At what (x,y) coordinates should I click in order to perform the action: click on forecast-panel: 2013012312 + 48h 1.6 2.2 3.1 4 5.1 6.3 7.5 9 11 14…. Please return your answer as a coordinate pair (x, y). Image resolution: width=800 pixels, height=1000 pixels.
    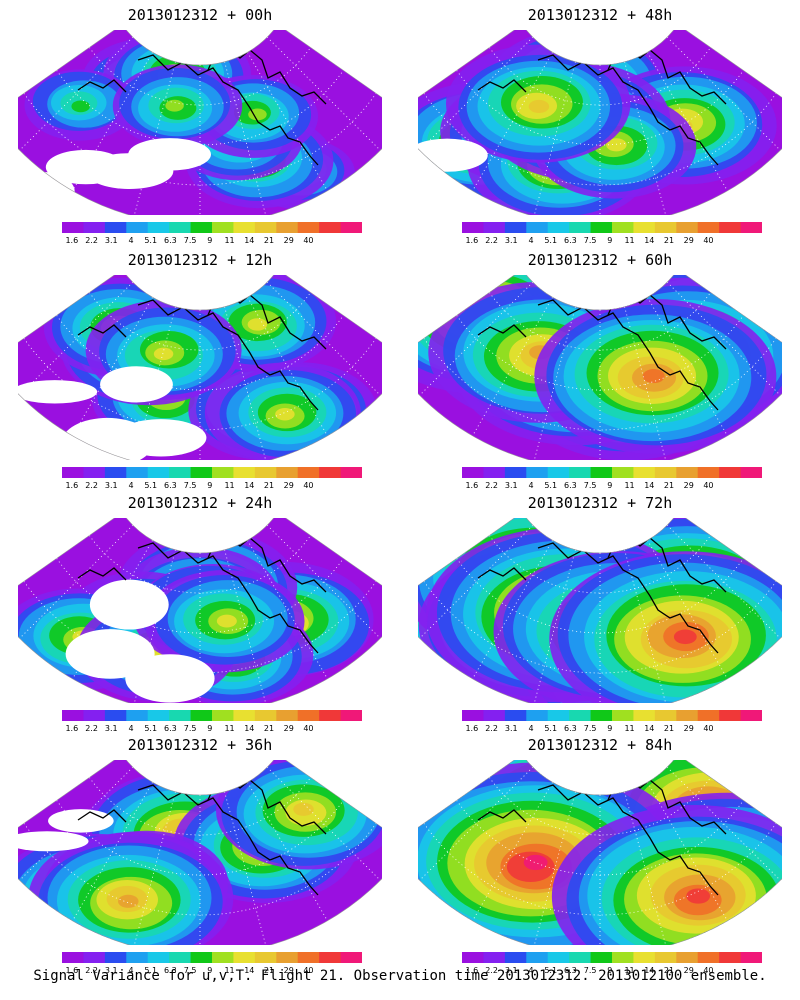
    Looking at the image, I should click on (600, 122).